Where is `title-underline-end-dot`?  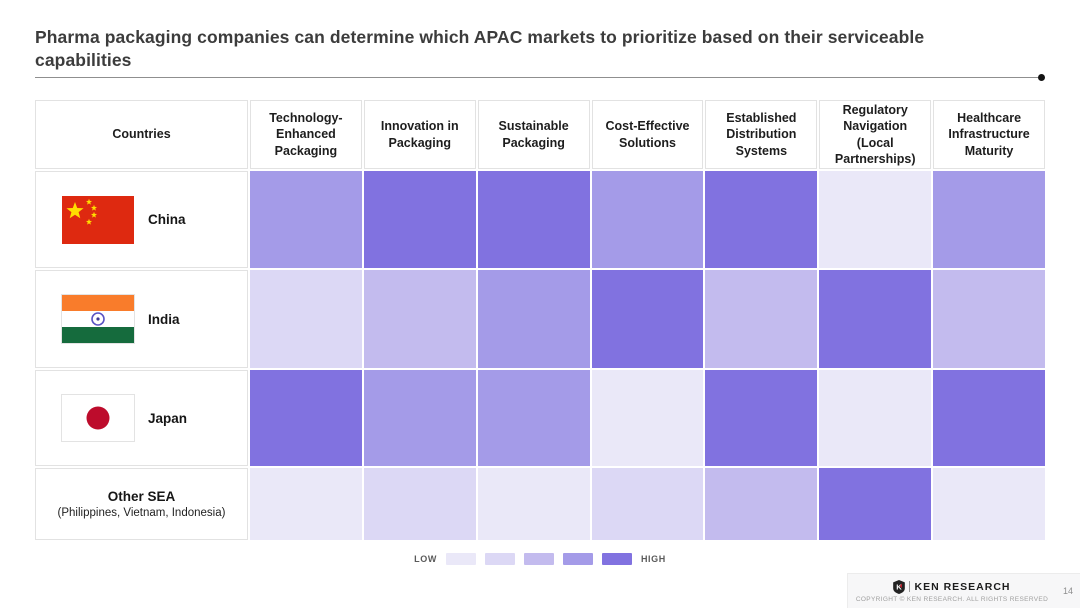
title-underline-end-dot is located at coordinates (1041, 77).